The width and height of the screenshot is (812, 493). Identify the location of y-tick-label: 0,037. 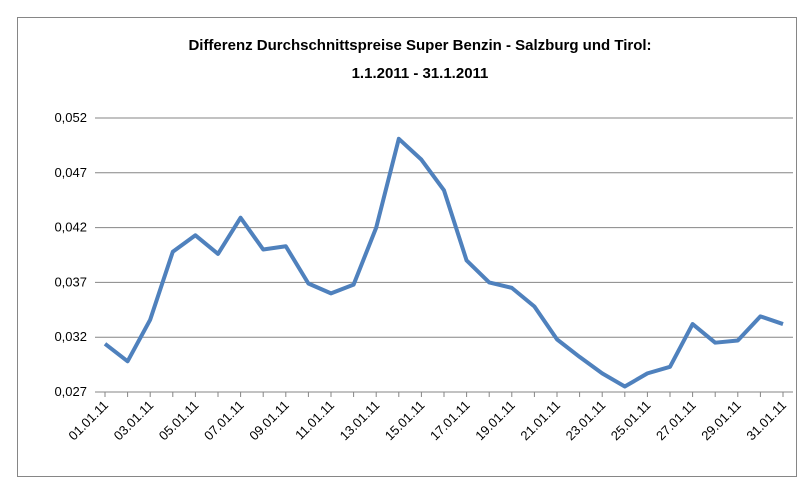
(70, 281).